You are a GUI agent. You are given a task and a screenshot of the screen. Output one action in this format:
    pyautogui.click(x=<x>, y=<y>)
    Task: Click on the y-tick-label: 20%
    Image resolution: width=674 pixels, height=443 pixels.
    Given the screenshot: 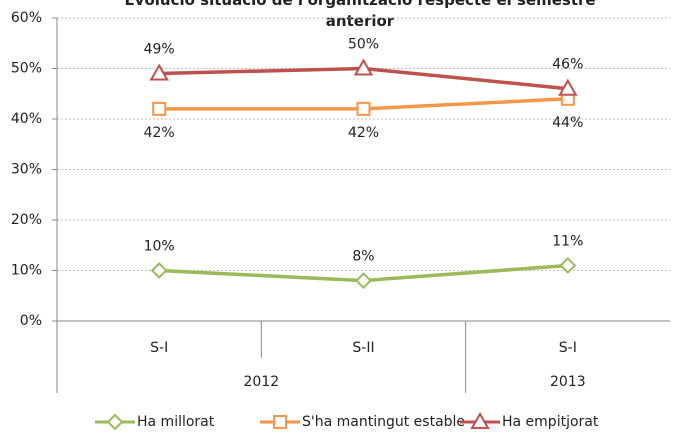 What is the action you would take?
    pyautogui.click(x=26, y=220)
    